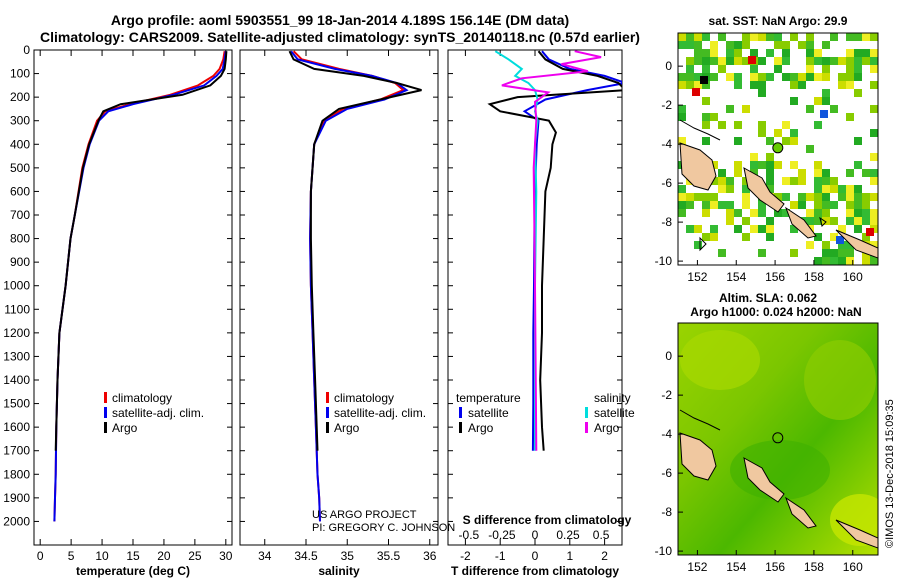  Describe the element at coordinates (534, 535) in the screenshot. I see `difference-s-ticks: -0.5 -0.25 0 0.25 0.5` at that location.